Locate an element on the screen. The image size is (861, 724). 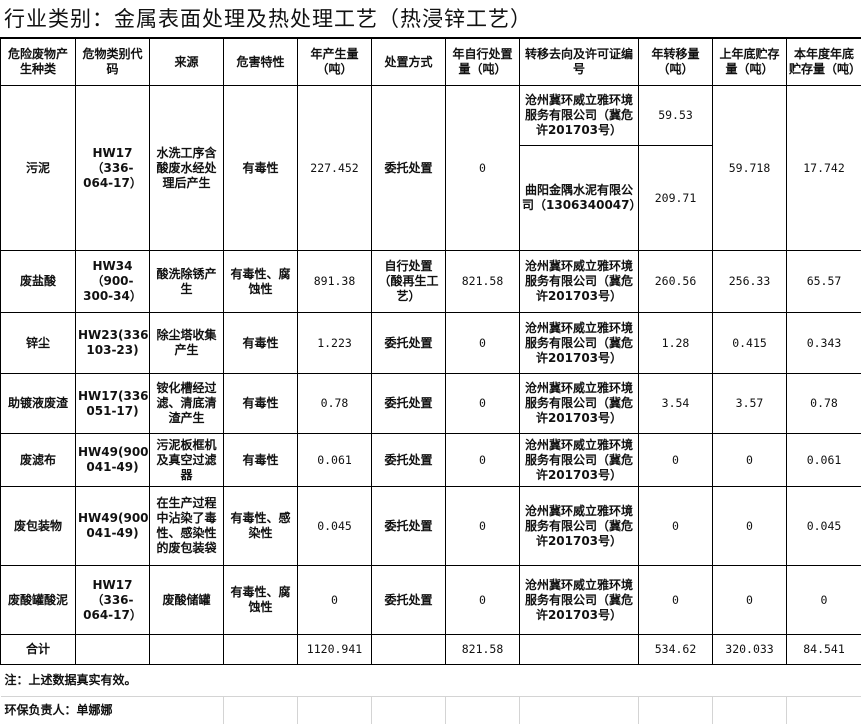
transfer-amount-cell: 59.53 is located at coordinates (676, 116).